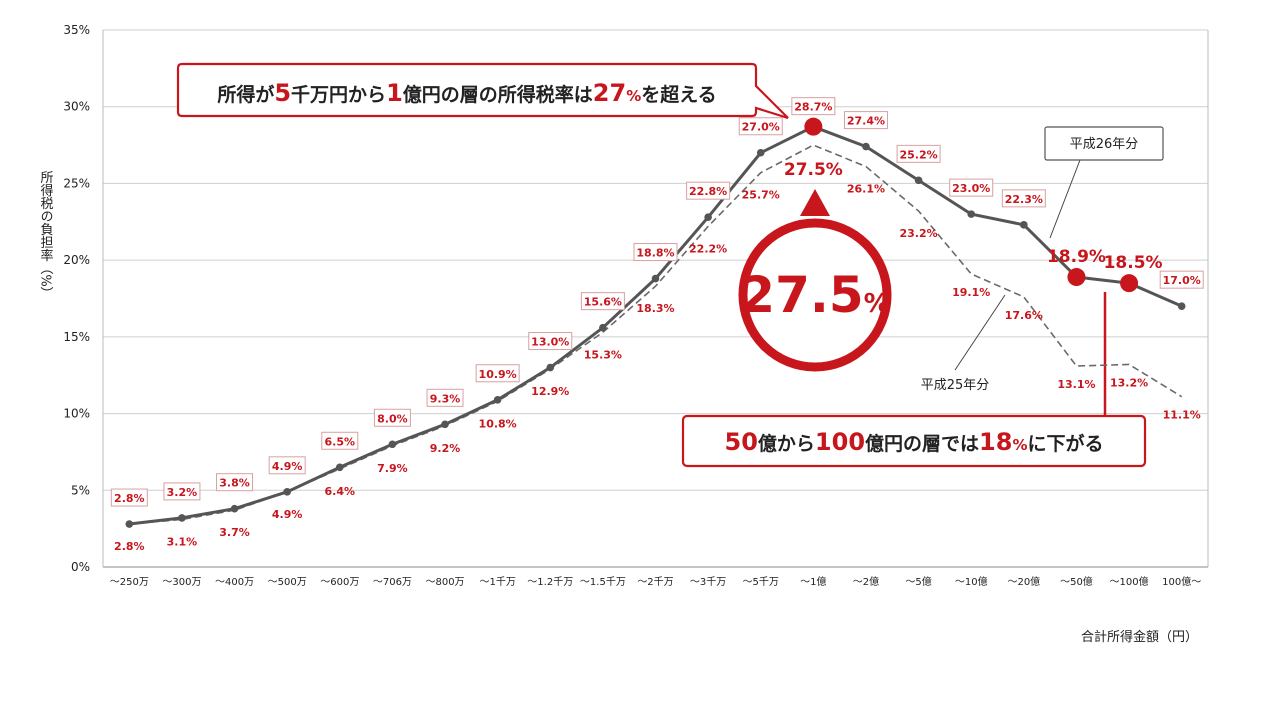  I want to click on annotation-top-text: 所得が5千万円から1億円の層の所得税率は27%を超える, so click(466, 93).